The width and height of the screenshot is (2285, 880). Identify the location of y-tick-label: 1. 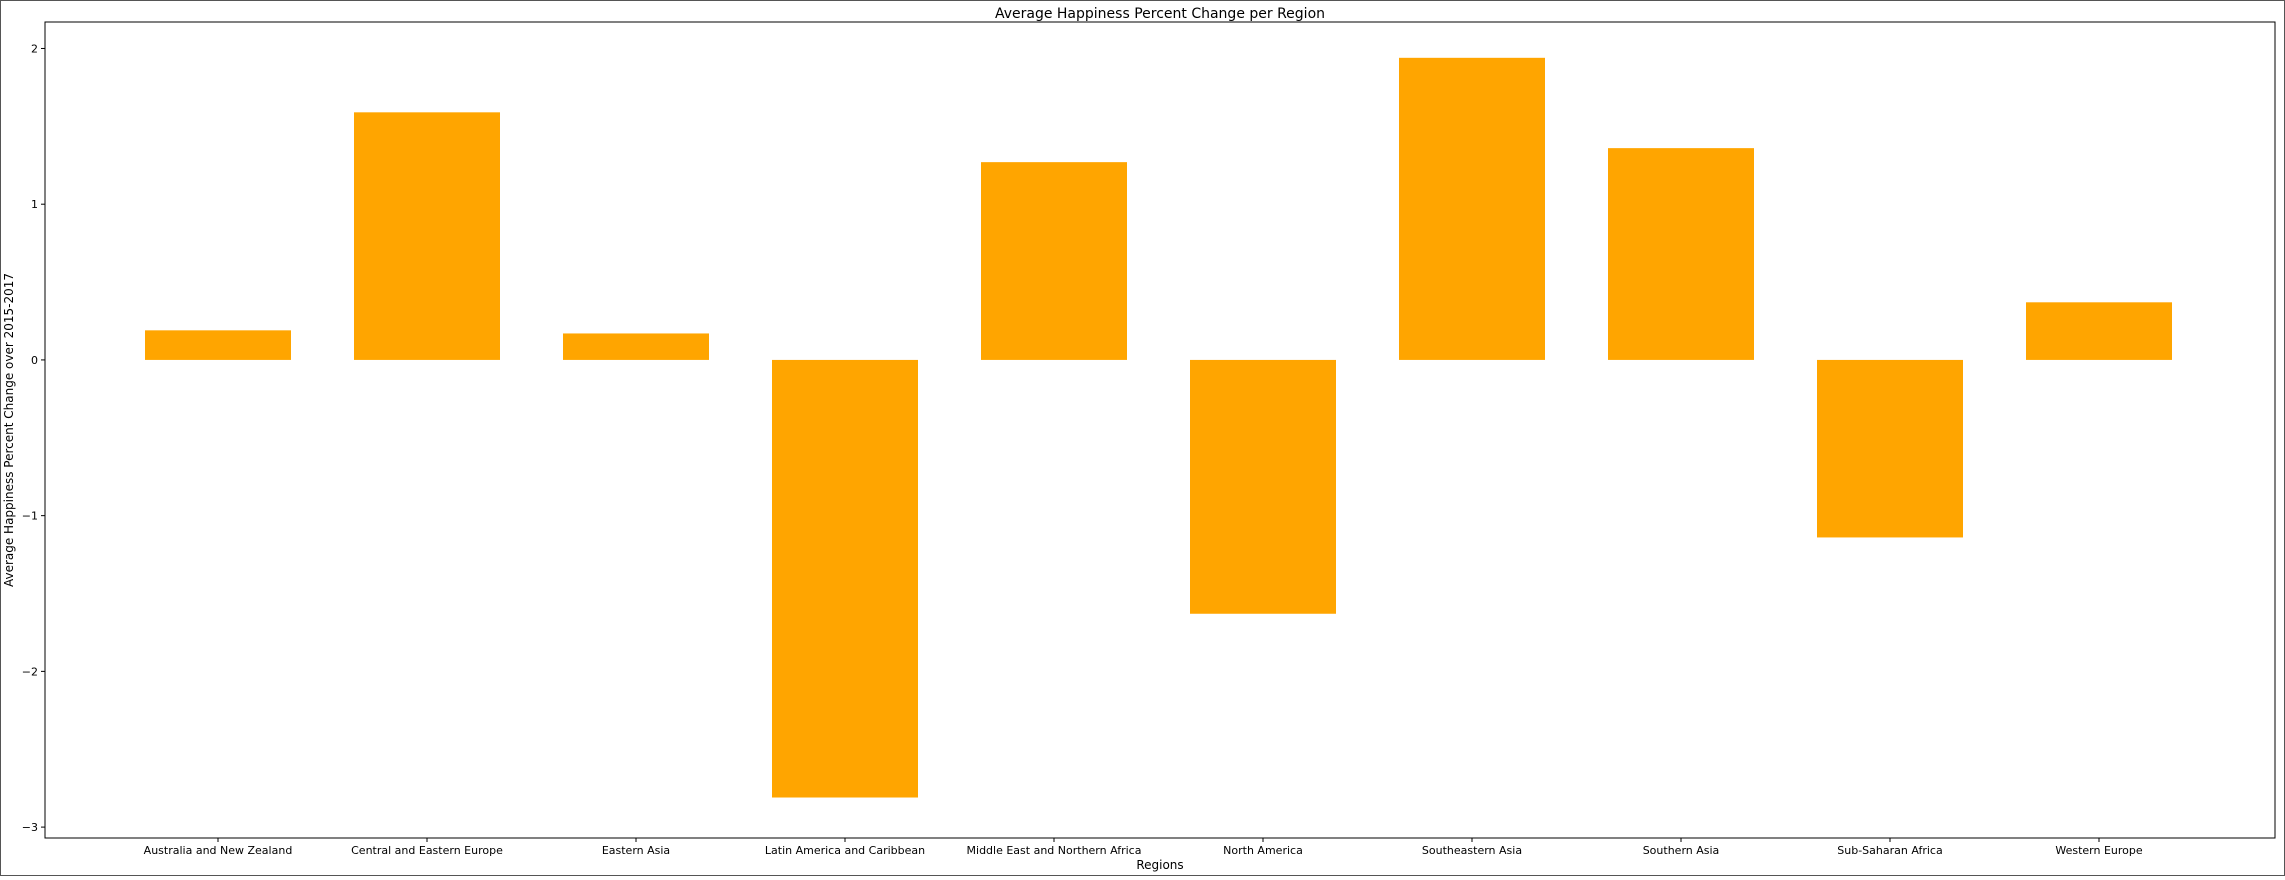
(34, 204).